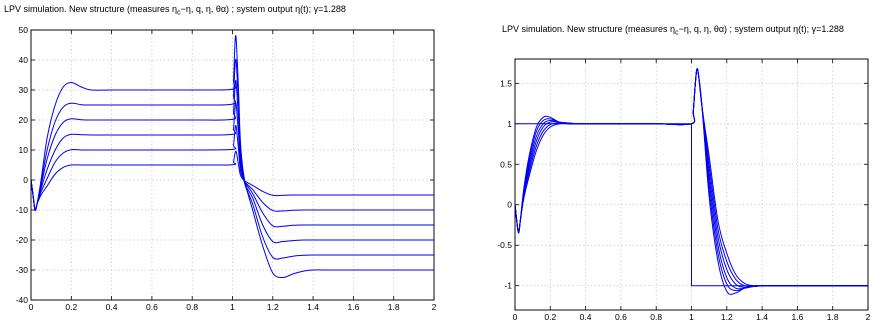 This screenshot has width=885, height=320. What do you see at coordinates (508, 286) in the screenshot?
I see `y-tick-label: -1` at bounding box center [508, 286].